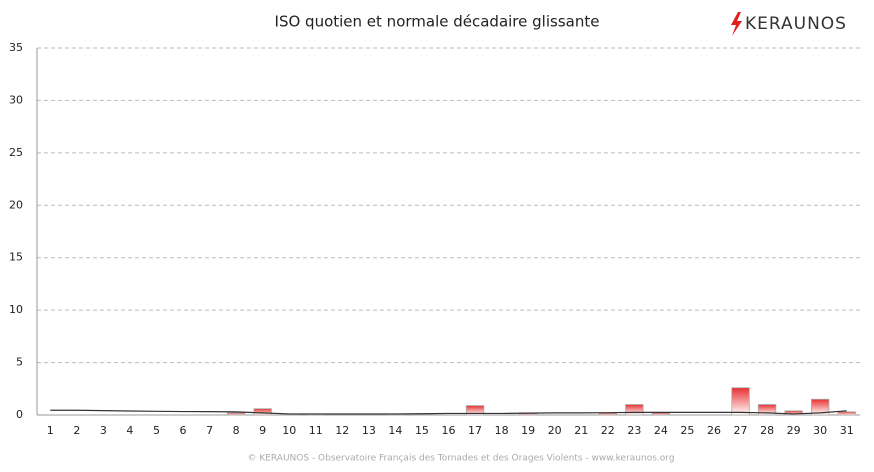 The width and height of the screenshot is (874, 472). What do you see at coordinates (475, 430) in the screenshot?
I see `x-tick-label: 17` at bounding box center [475, 430].